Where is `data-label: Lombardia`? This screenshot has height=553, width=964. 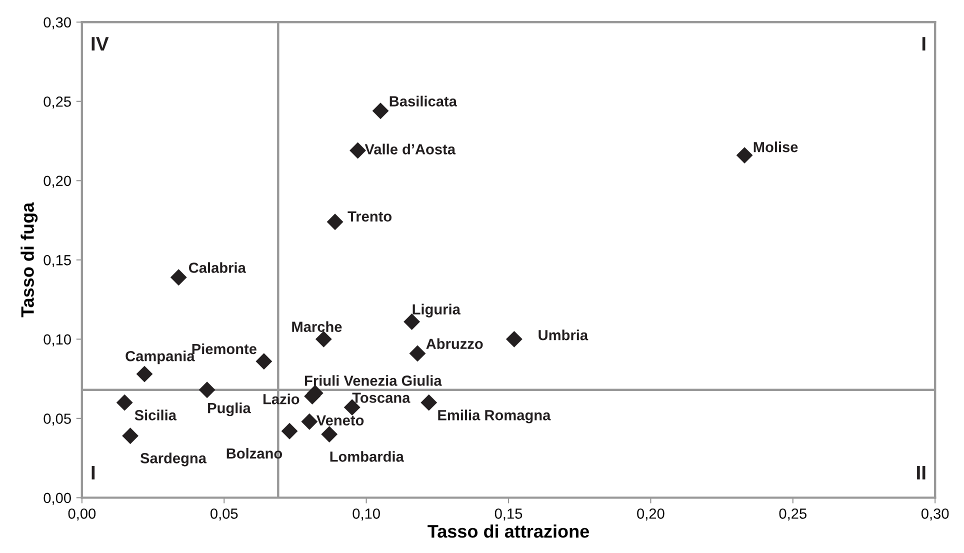
data-label: Lombardia is located at coordinates (367, 456).